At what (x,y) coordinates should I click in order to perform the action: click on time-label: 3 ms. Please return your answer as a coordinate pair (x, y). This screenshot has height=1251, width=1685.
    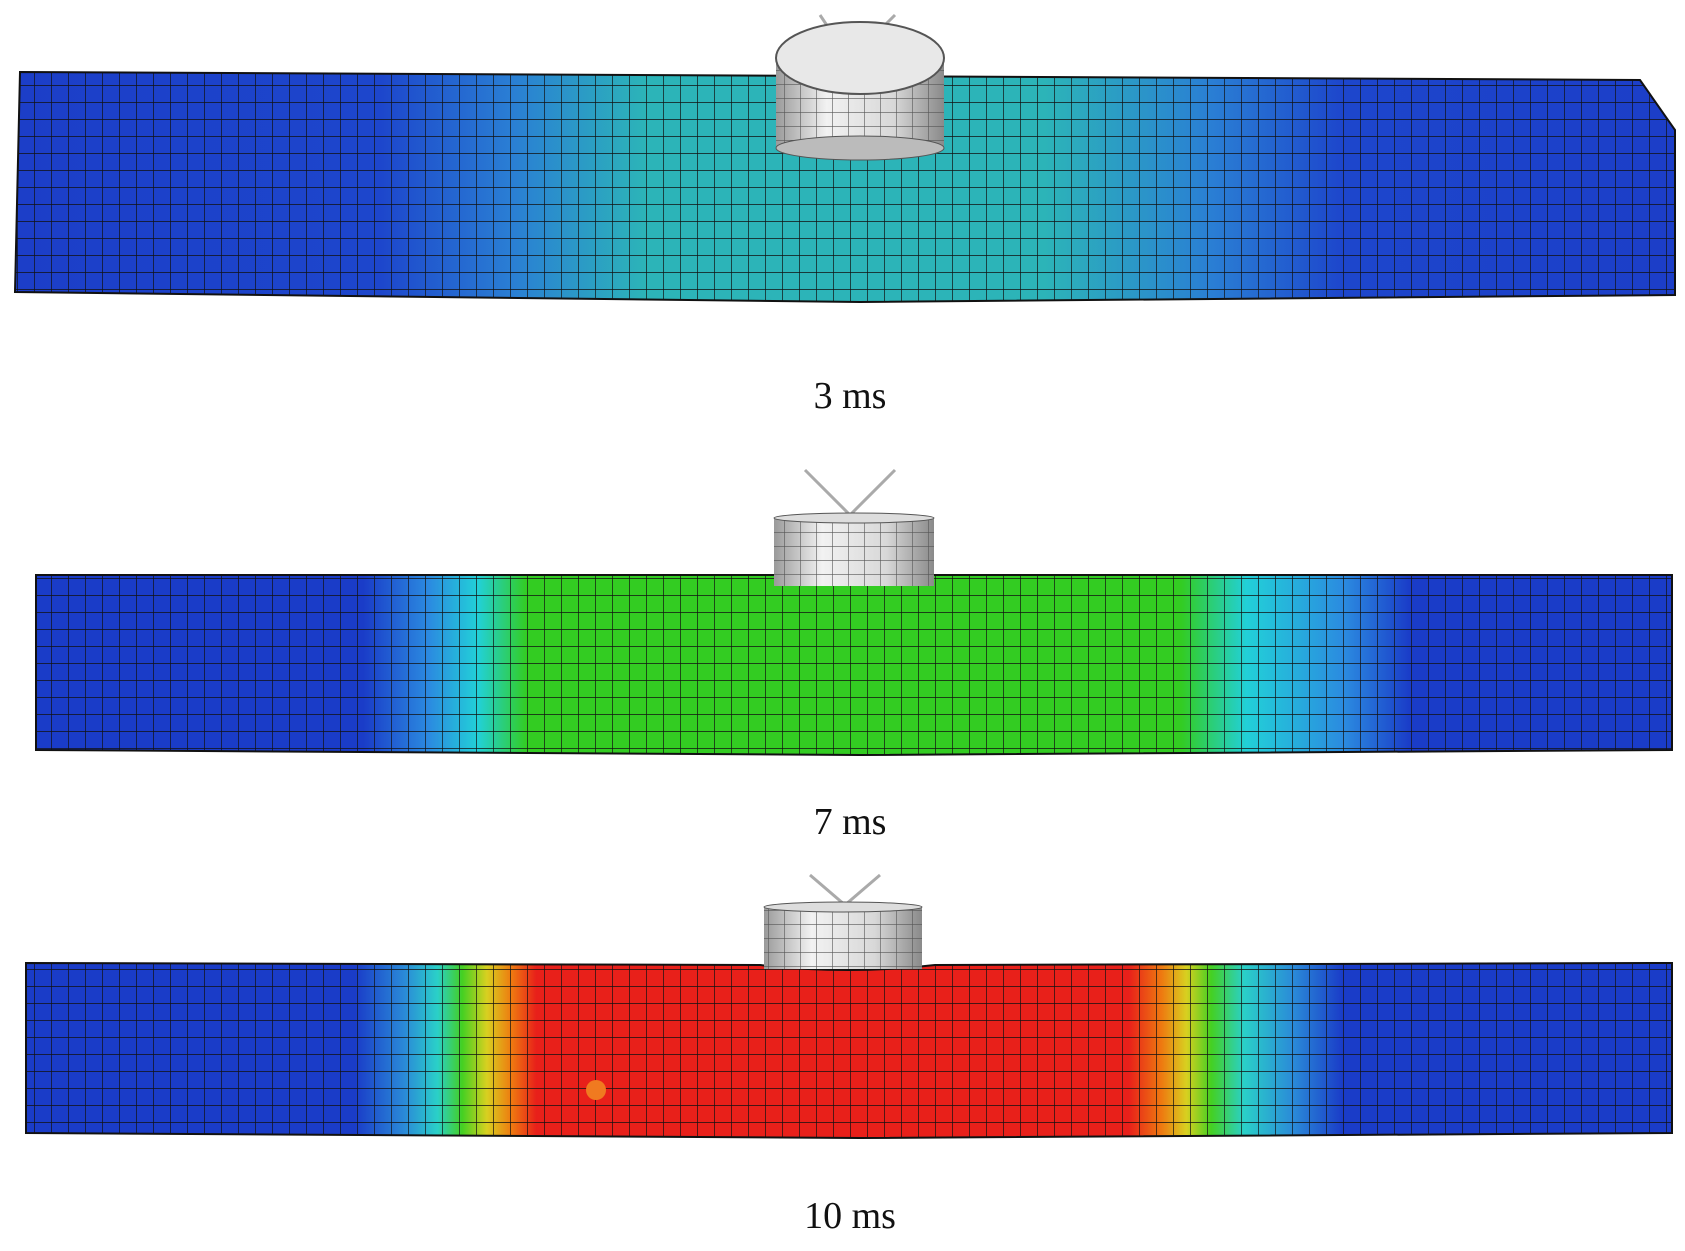
    Looking at the image, I should click on (850, 396).